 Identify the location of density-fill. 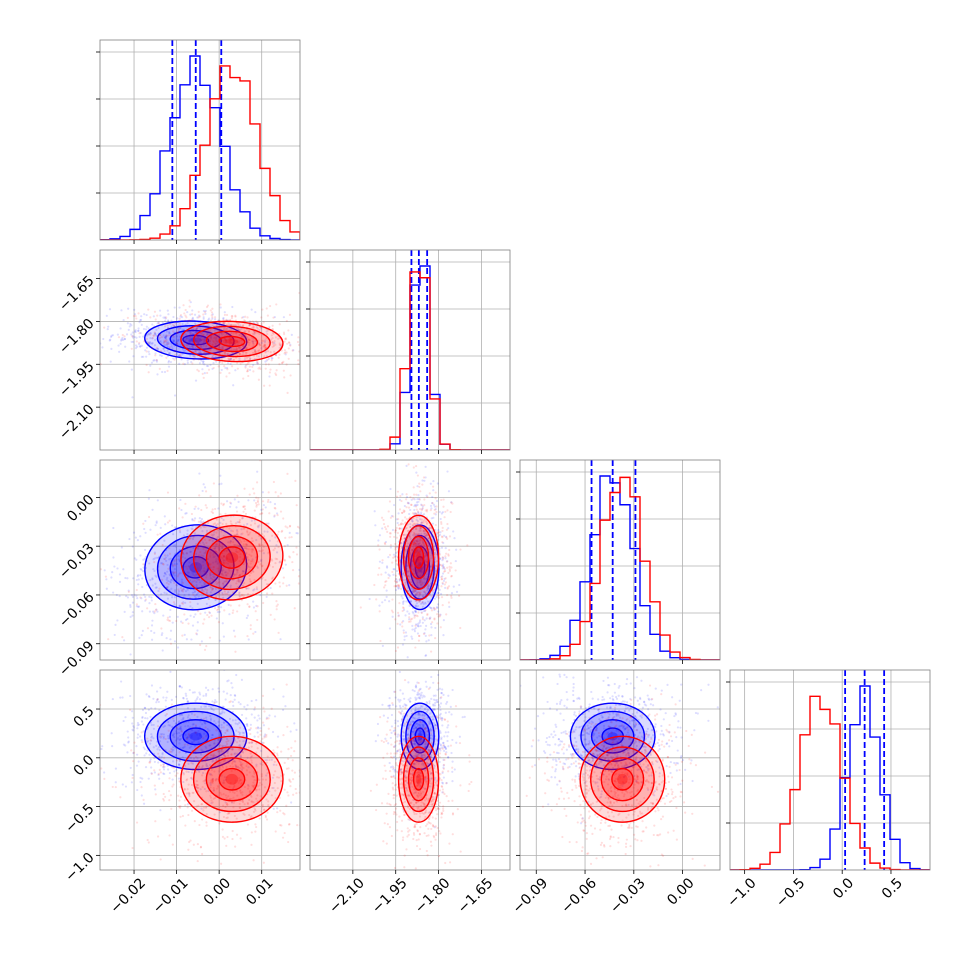
(419, 557).